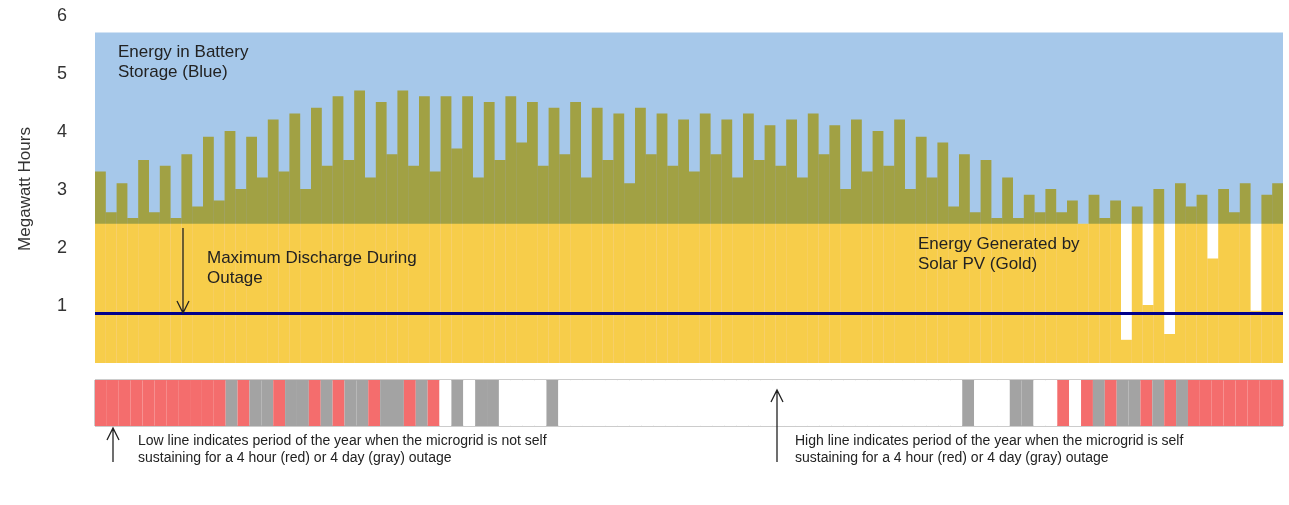 The image size is (1289, 505). I want to click on y-axis-title: Megawatt Hours, so click(24, 189).